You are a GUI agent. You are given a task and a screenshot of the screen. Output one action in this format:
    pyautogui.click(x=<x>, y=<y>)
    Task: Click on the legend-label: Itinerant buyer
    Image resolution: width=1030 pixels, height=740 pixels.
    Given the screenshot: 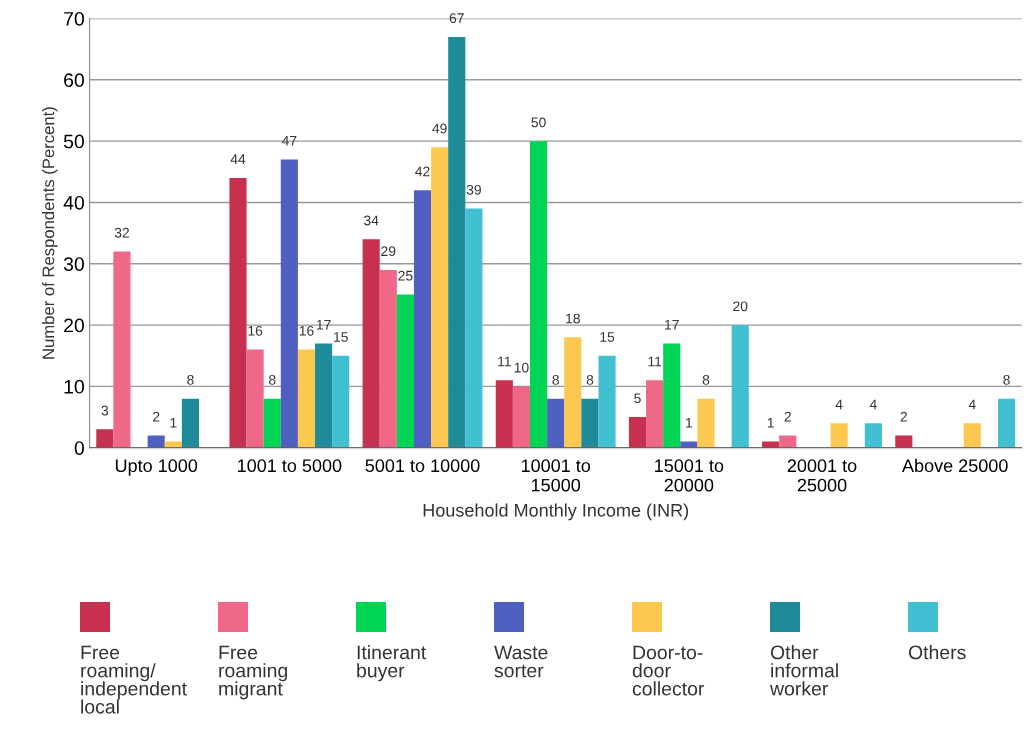 What is the action you would take?
    pyautogui.click(x=392, y=663)
    